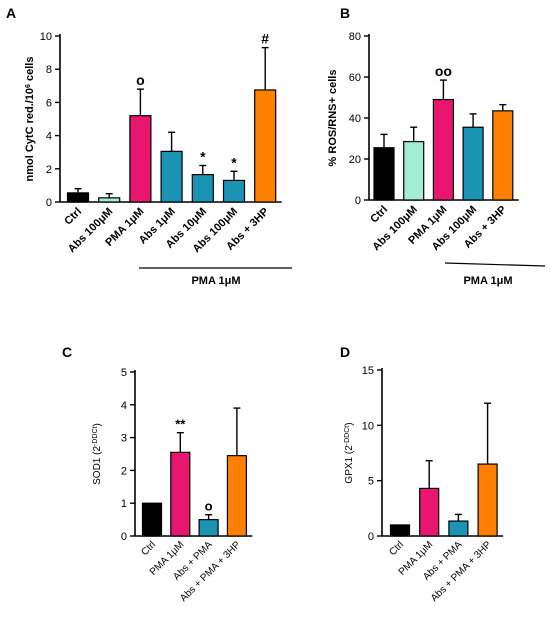  What do you see at coordinates (355, 119) in the screenshot?
I see `y-tick-label: 40` at bounding box center [355, 119].